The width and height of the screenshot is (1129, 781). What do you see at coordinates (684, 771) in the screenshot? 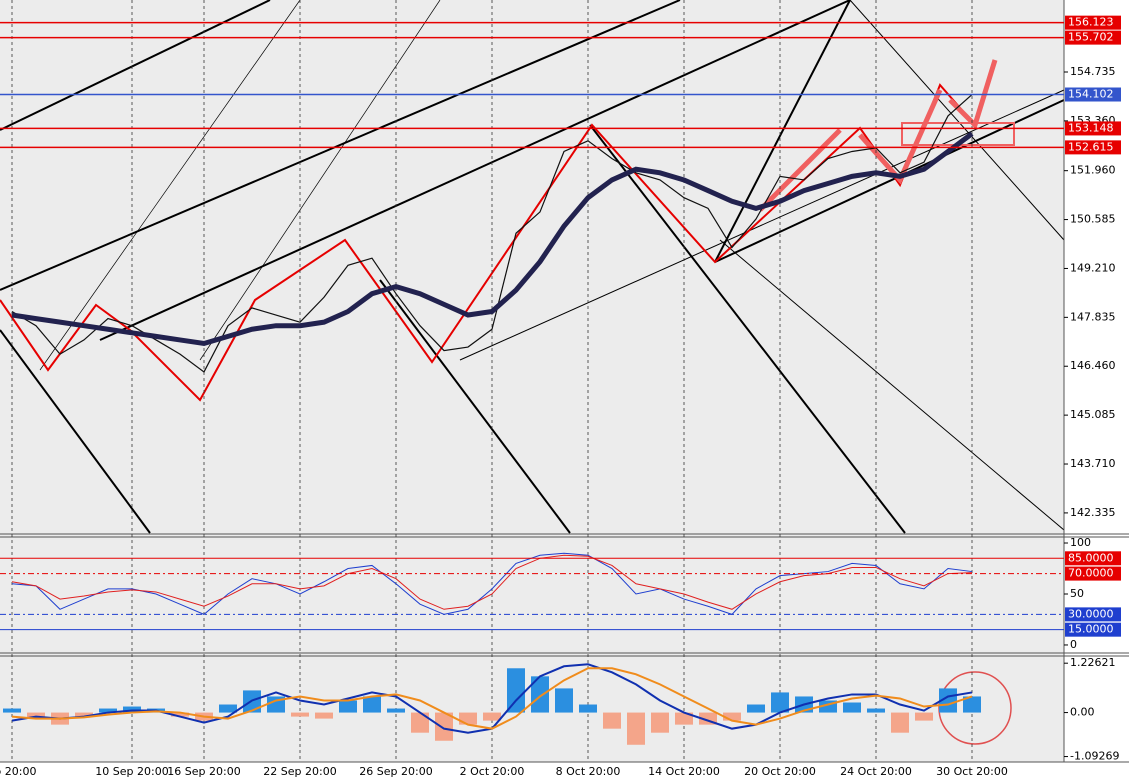
I see `x-tick-label: 14 Oct 20:00` at bounding box center [684, 771].